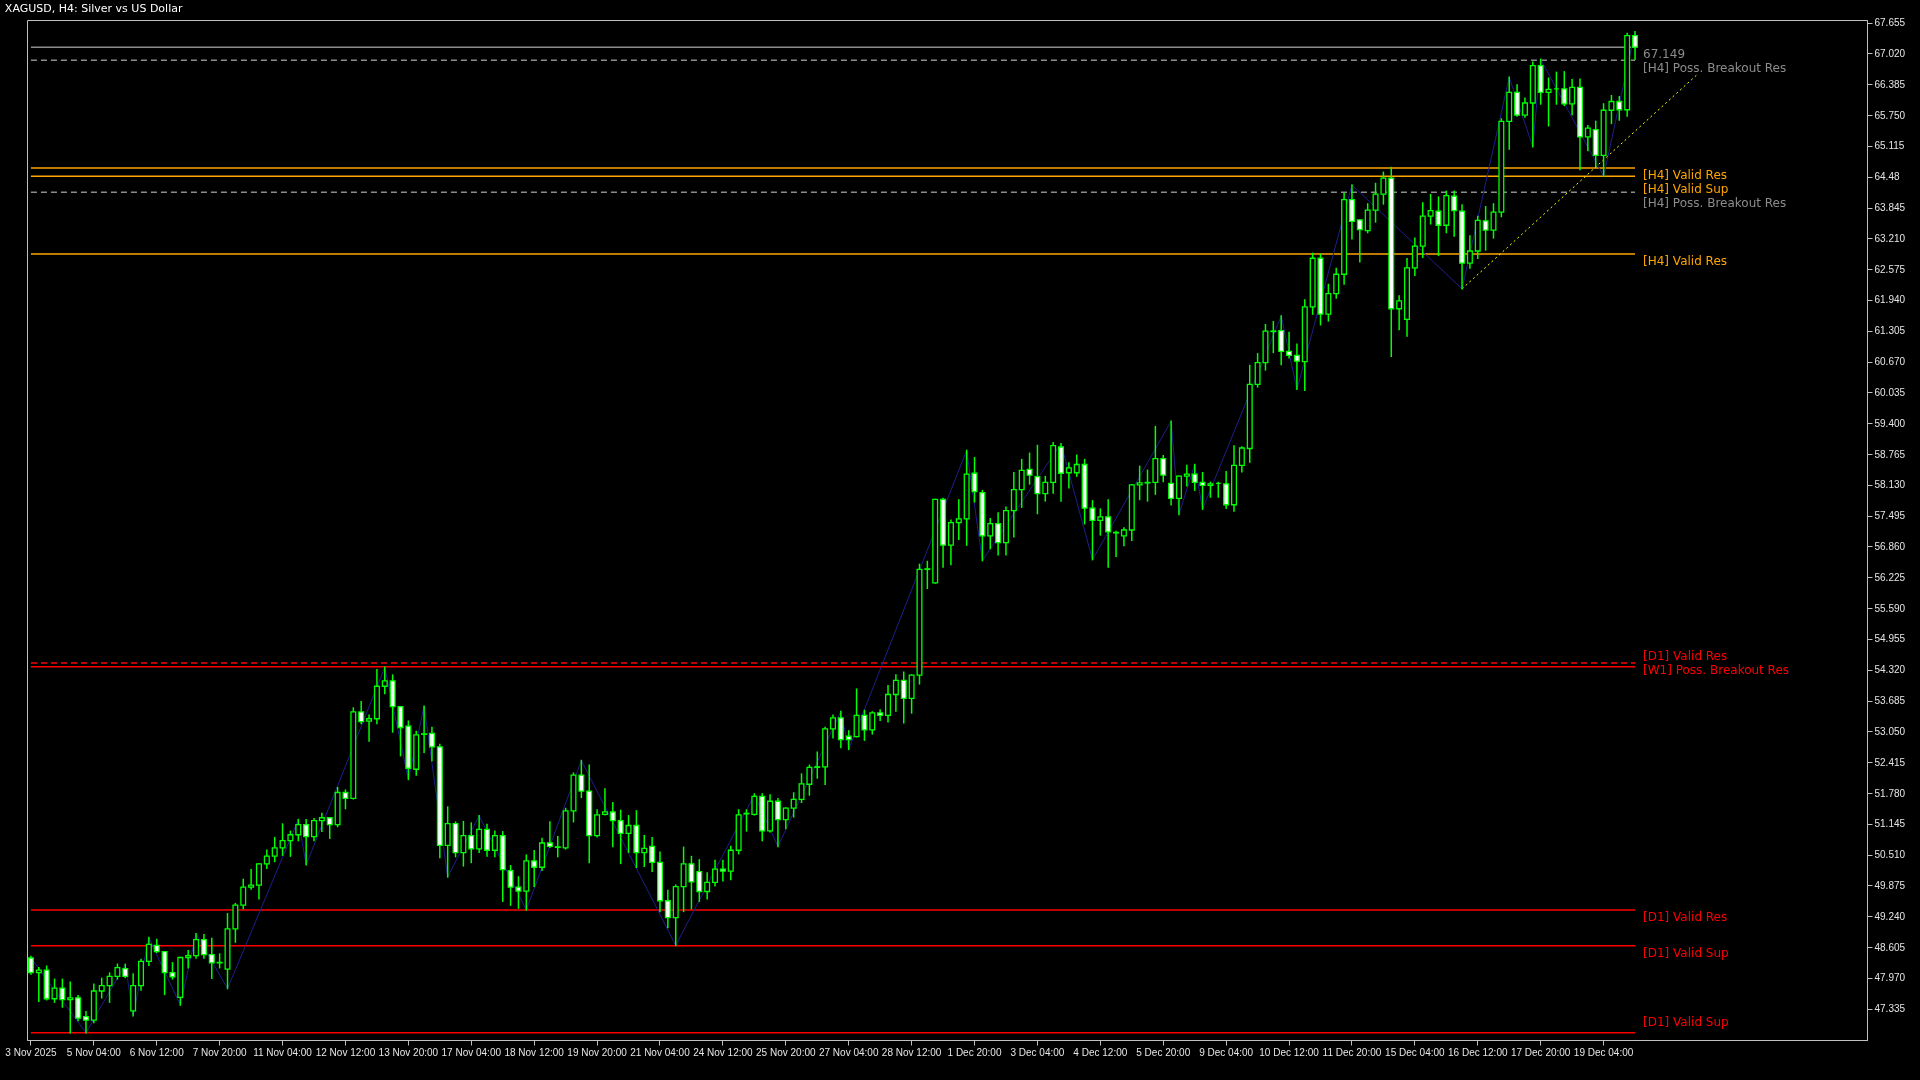 The image size is (1920, 1080). I want to click on x-tick-label: 18 Nov 12:00, so click(534, 1052).